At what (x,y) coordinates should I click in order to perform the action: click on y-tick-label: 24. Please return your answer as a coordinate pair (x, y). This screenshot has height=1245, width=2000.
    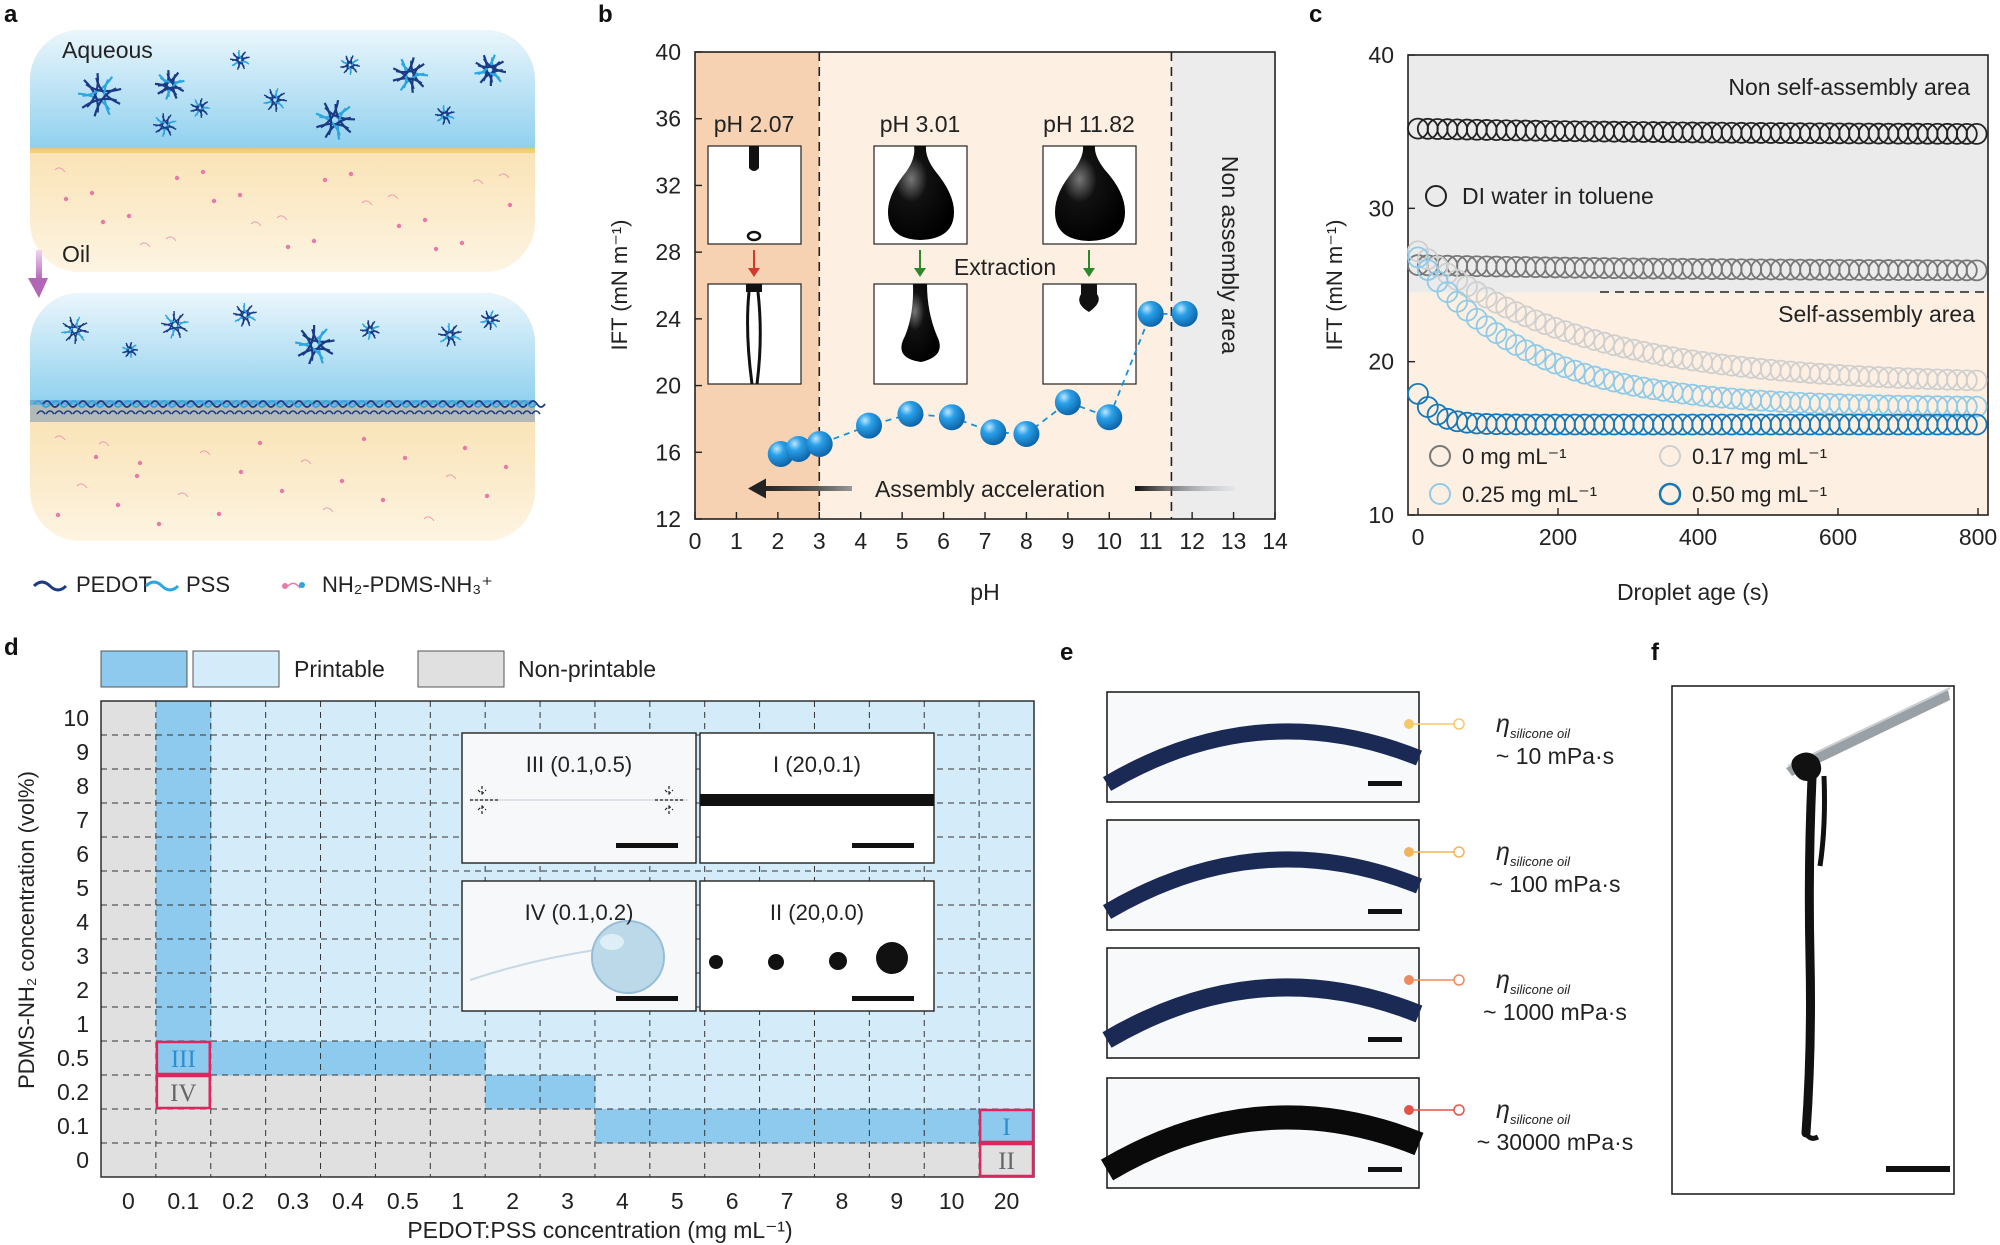
    Looking at the image, I should click on (668, 319).